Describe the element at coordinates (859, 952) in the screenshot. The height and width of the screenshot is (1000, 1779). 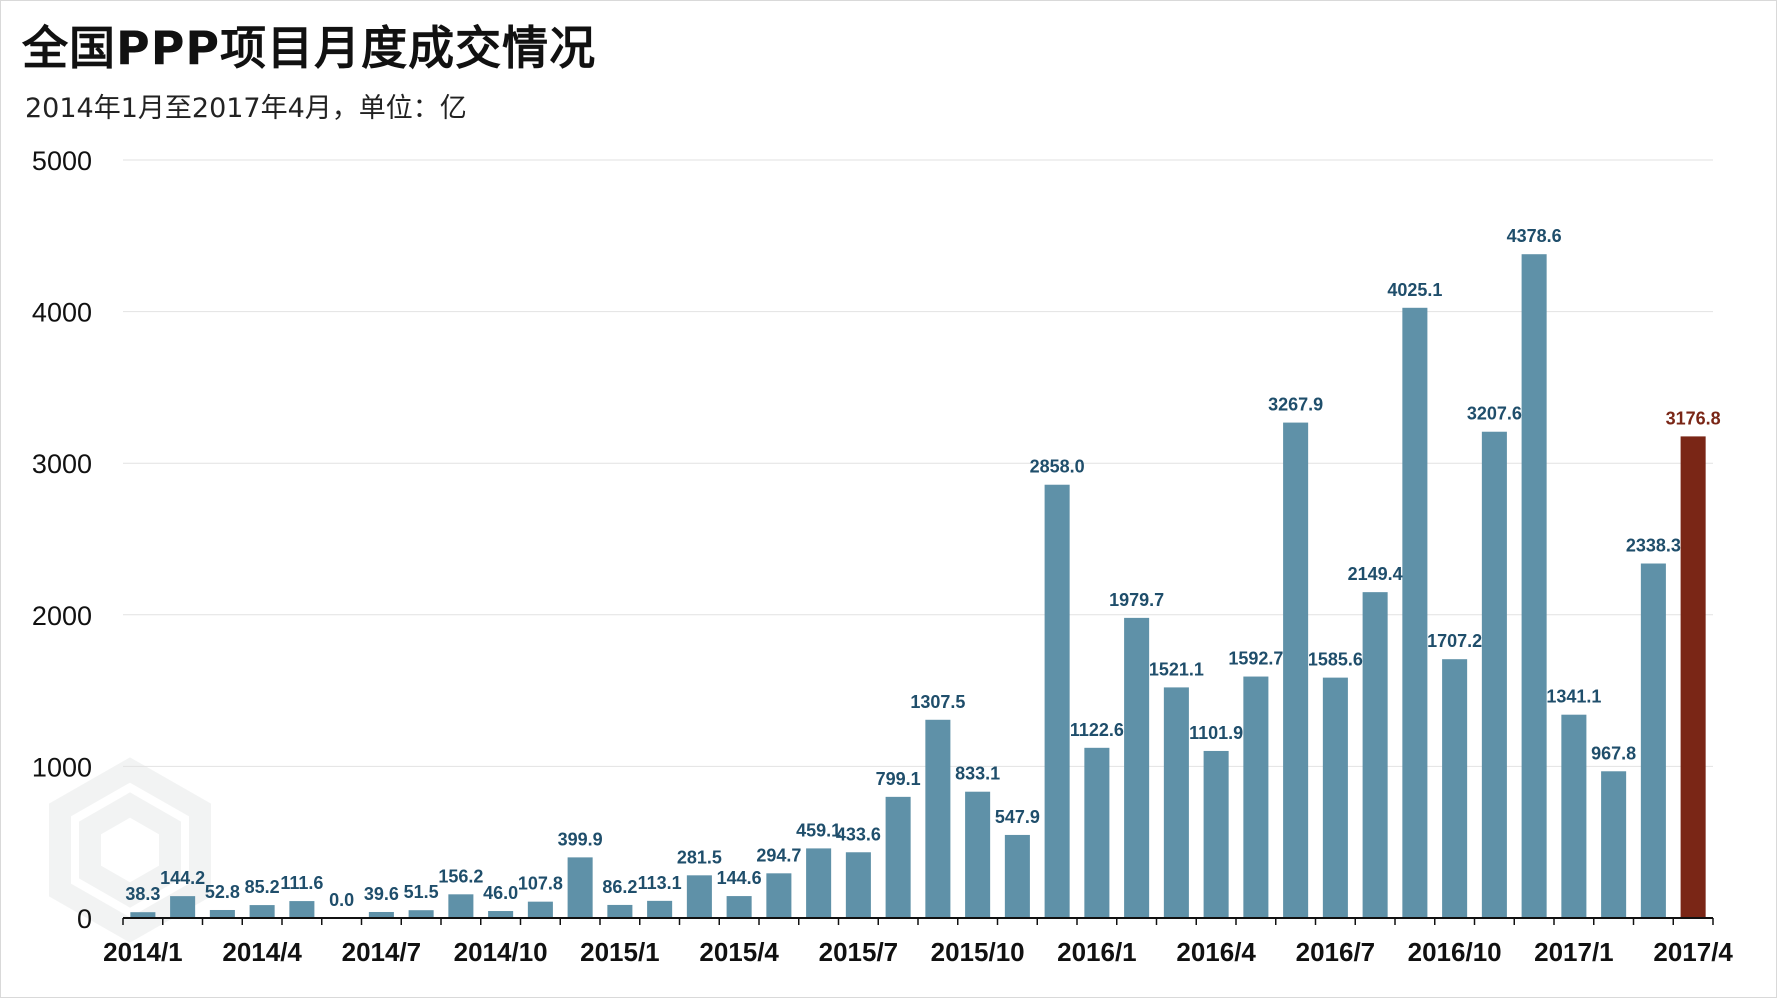
I see `x-tick-label: 2015/7` at that location.